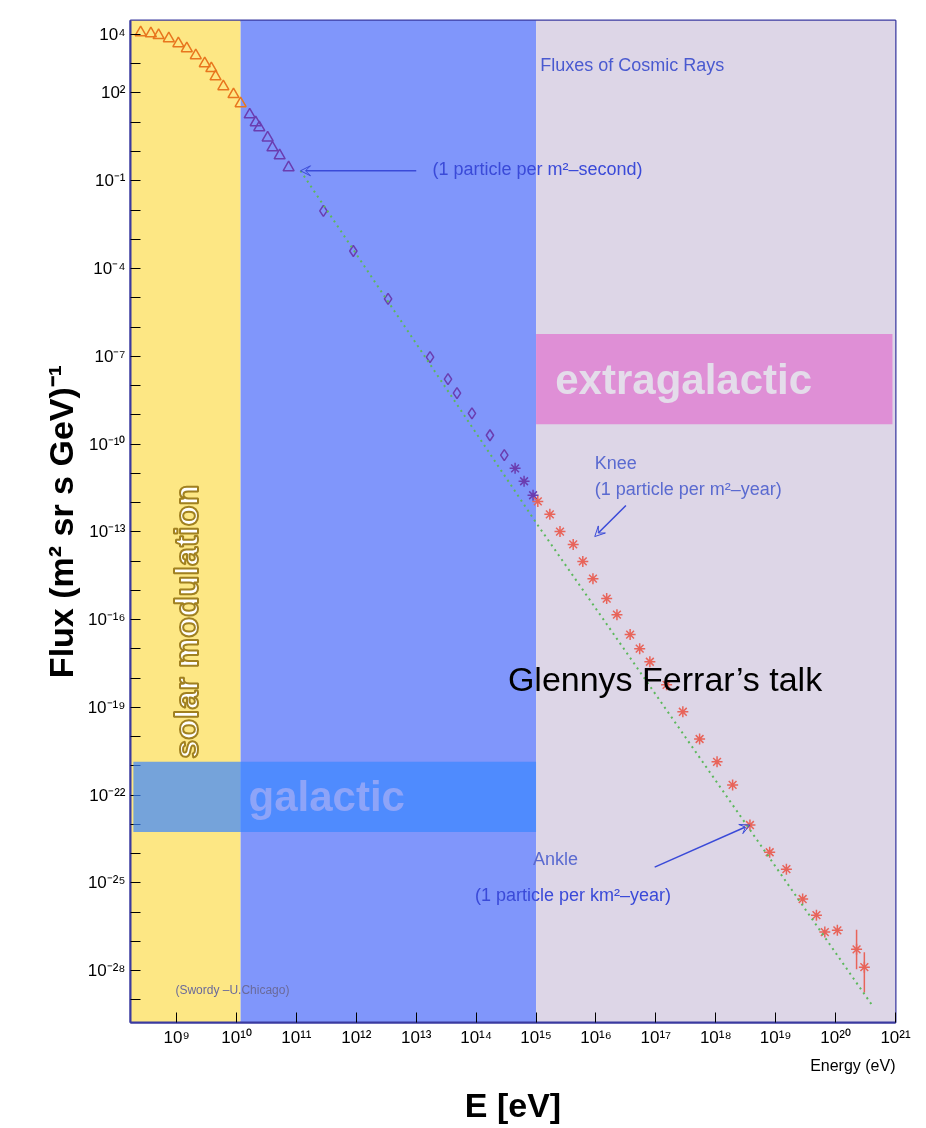  I want to click on x-tick-label: 10²¹, so click(895, 1037).